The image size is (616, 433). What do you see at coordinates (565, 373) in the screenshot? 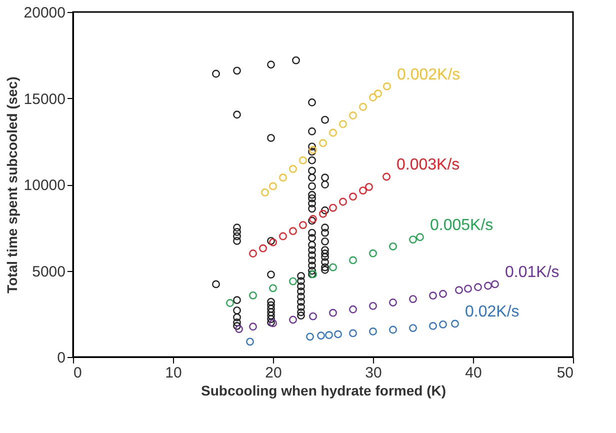
I see `x-tick-label: 50` at bounding box center [565, 373].